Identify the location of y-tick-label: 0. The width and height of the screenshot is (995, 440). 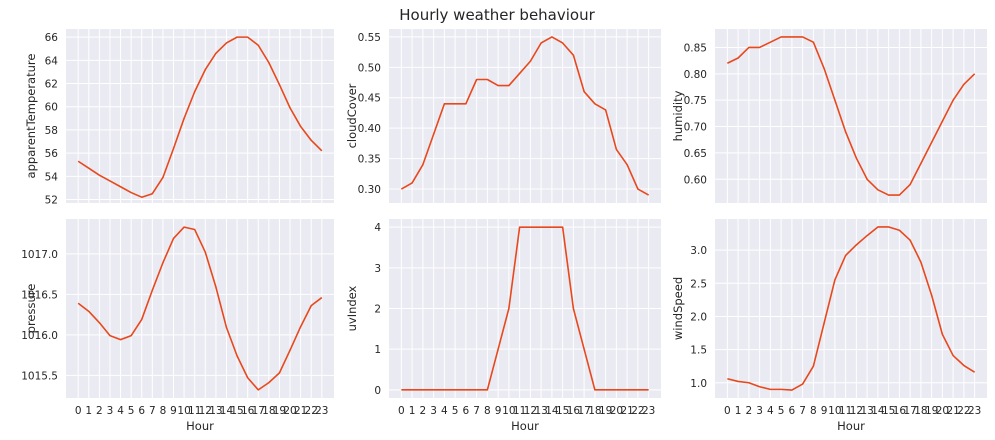
(377, 391).